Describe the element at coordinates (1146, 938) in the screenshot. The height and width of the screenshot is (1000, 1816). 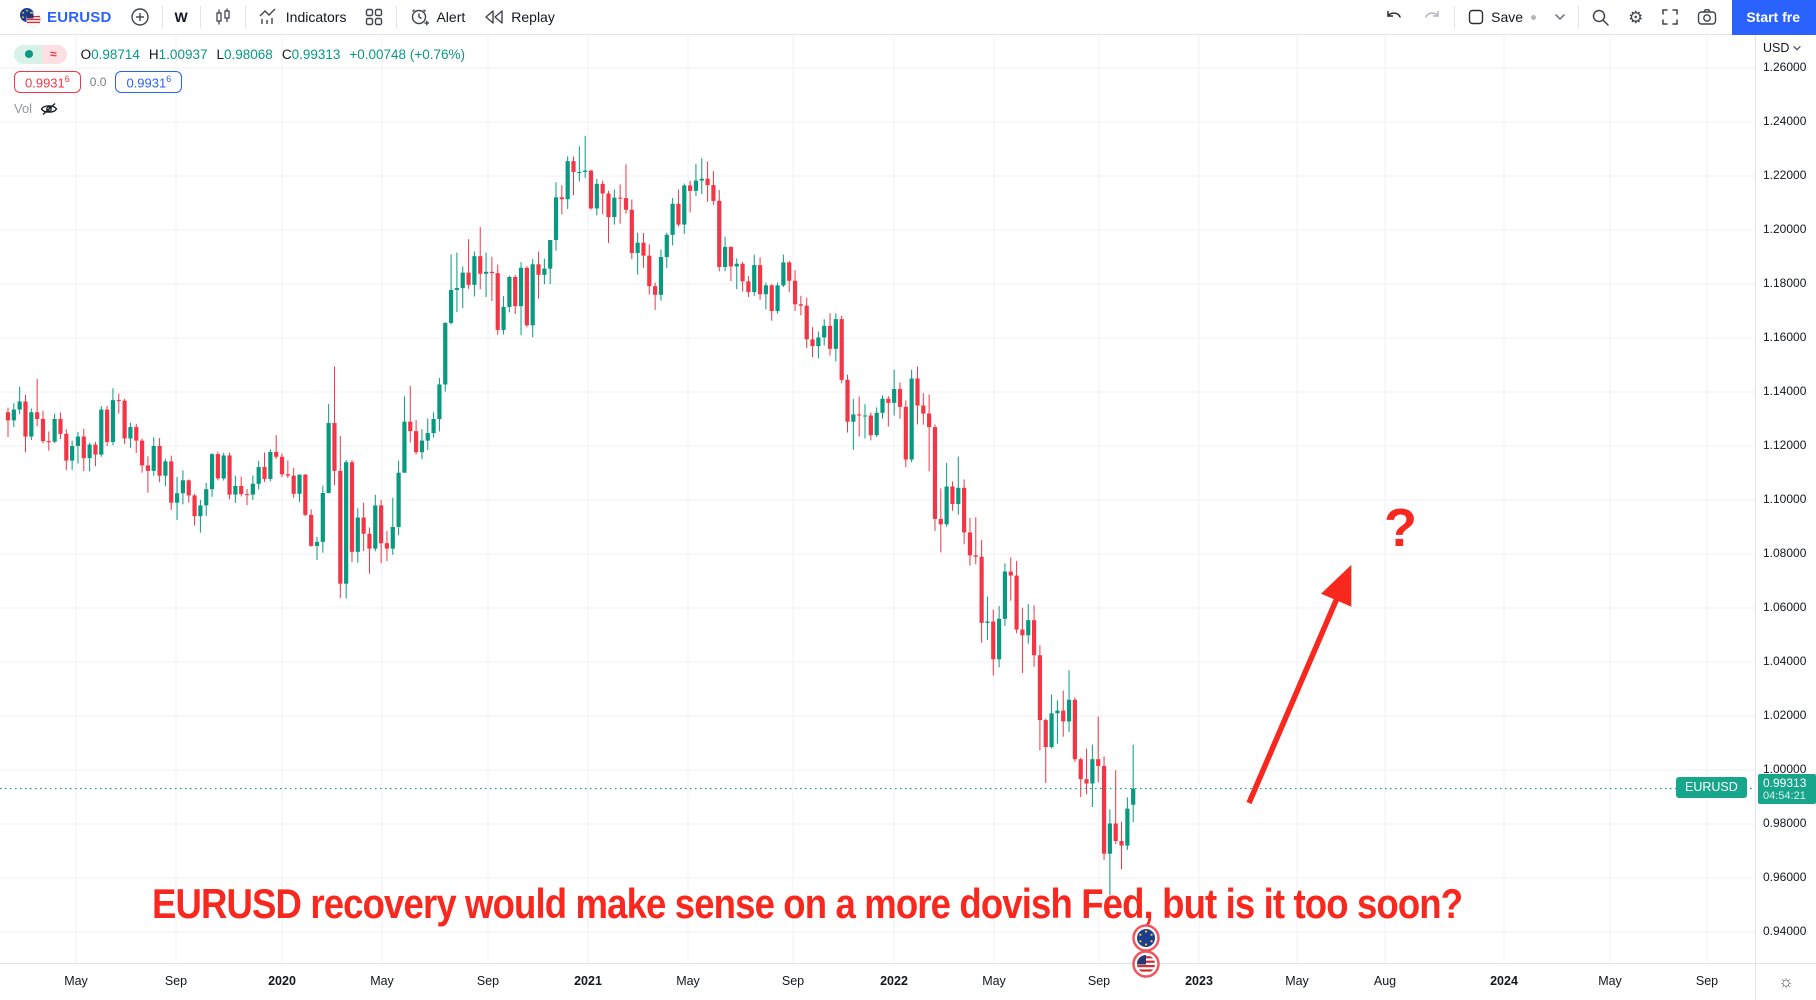
I see `eur-event-flag-icon` at that location.